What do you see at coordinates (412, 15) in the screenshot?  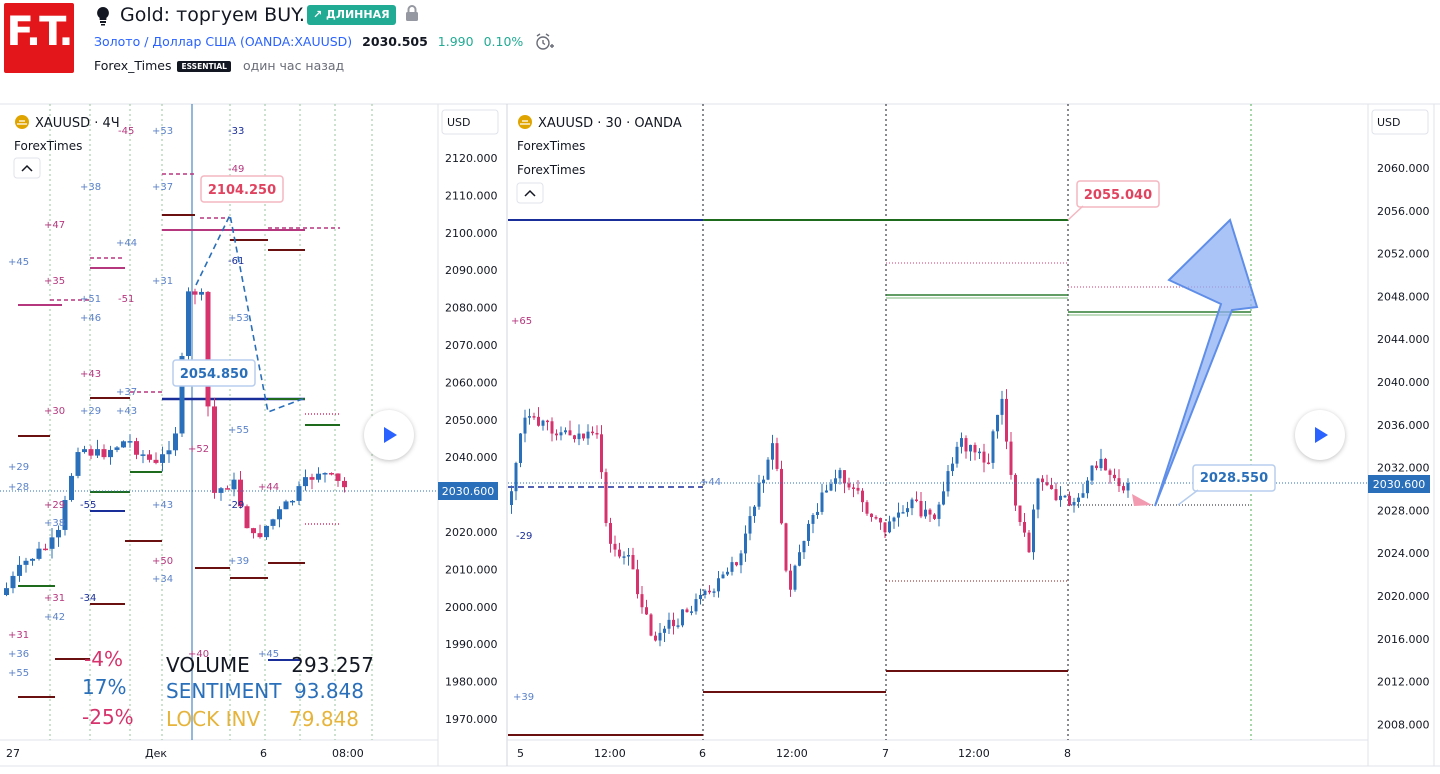 I see `lock-icon` at bounding box center [412, 15].